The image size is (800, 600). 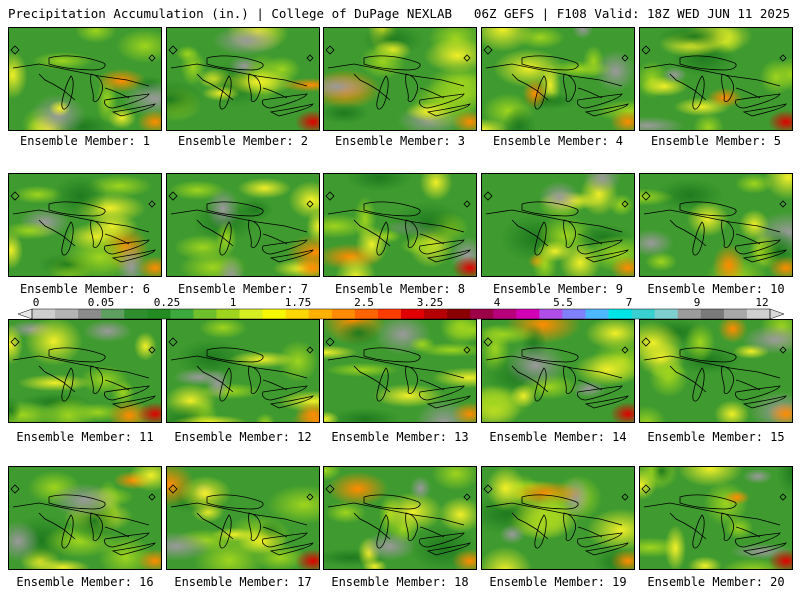 What do you see at coordinates (167, 302) in the screenshot?
I see `colorbar-tick-label: 0.25` at bounding box center [167, 302].